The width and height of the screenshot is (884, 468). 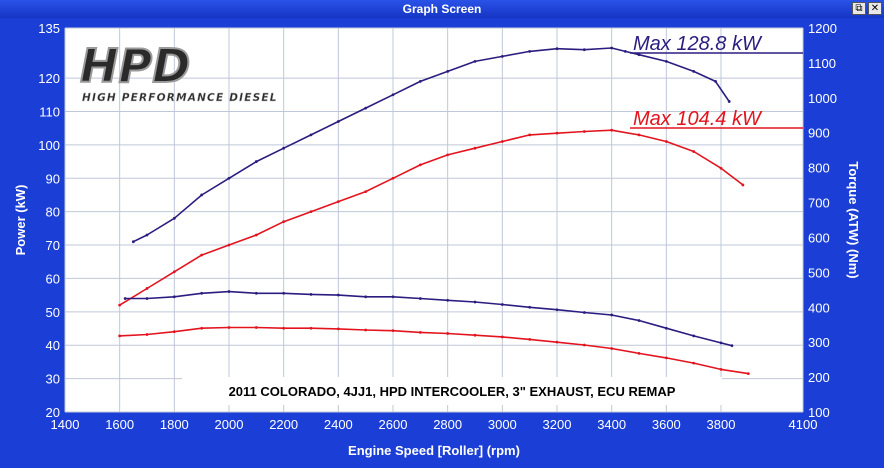 I want to click on annotation-group: Max 128.8 kW Max 104.4 kW, so click(x=716, y=81).